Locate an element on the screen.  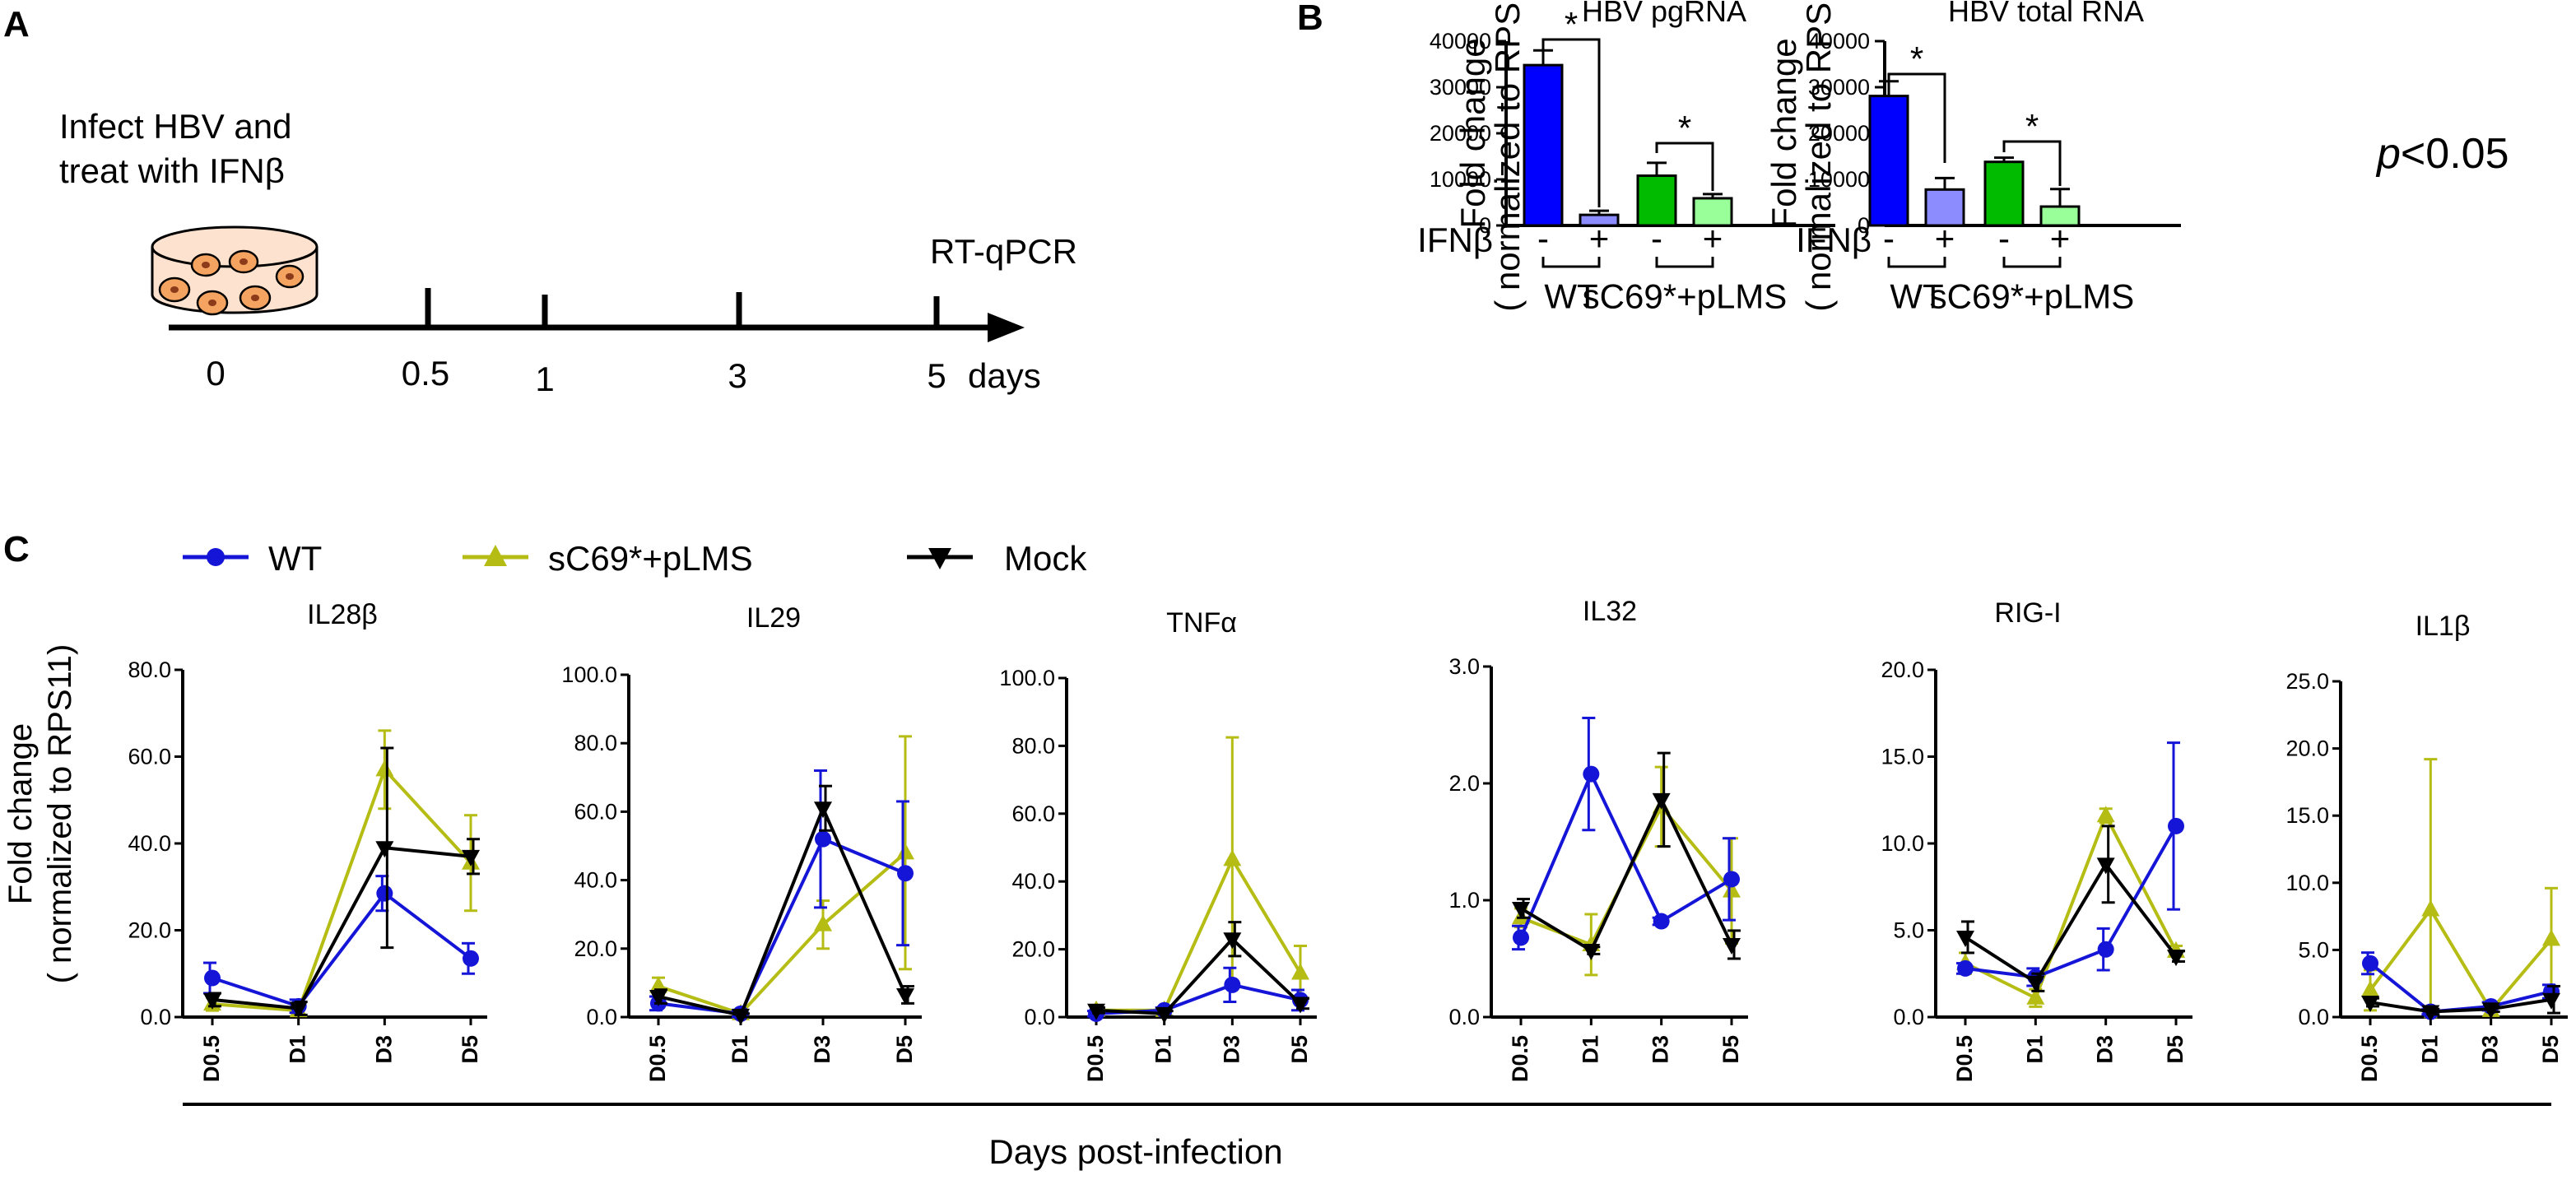
panel-a-caption-line1: Infect HBV and is located at coordinates (175, 127).